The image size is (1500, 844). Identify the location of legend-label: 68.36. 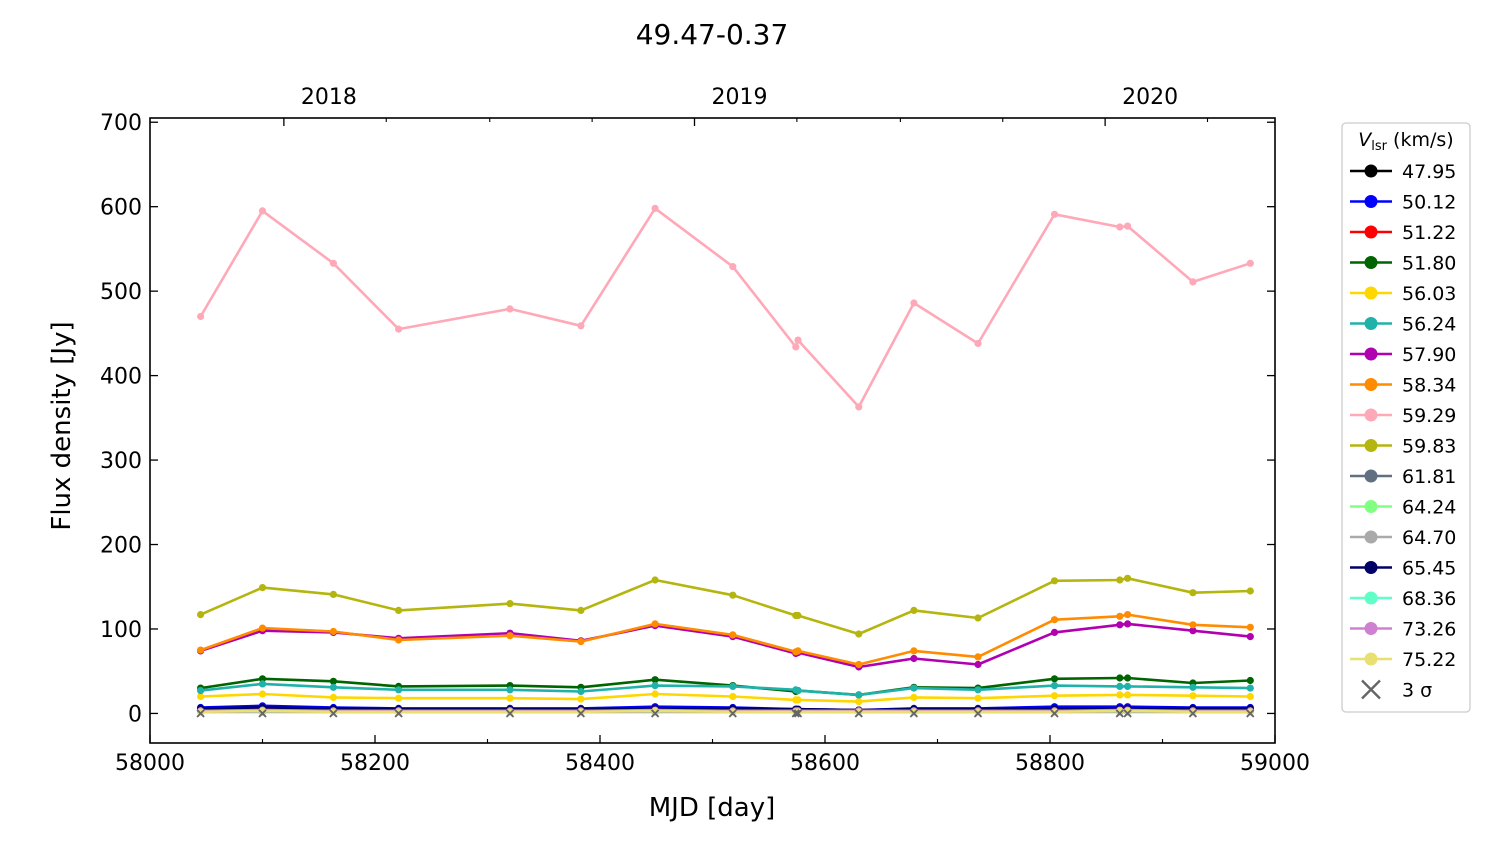
(1429, 599).